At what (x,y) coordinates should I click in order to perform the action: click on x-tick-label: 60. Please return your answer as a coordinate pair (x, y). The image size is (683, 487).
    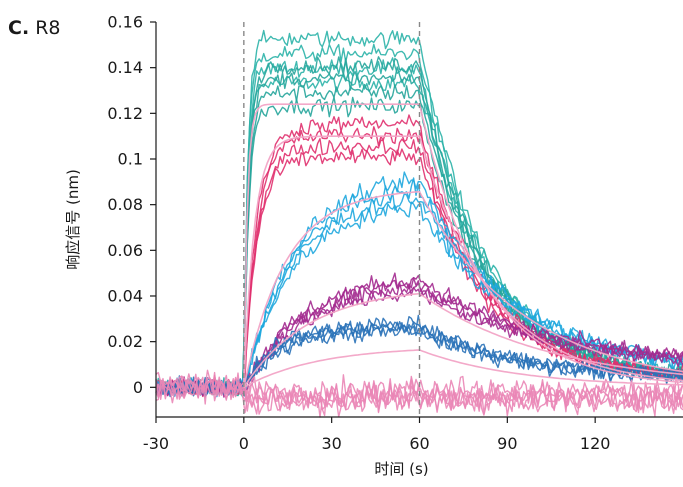
    Looking at the image, I should click on (419, 443).